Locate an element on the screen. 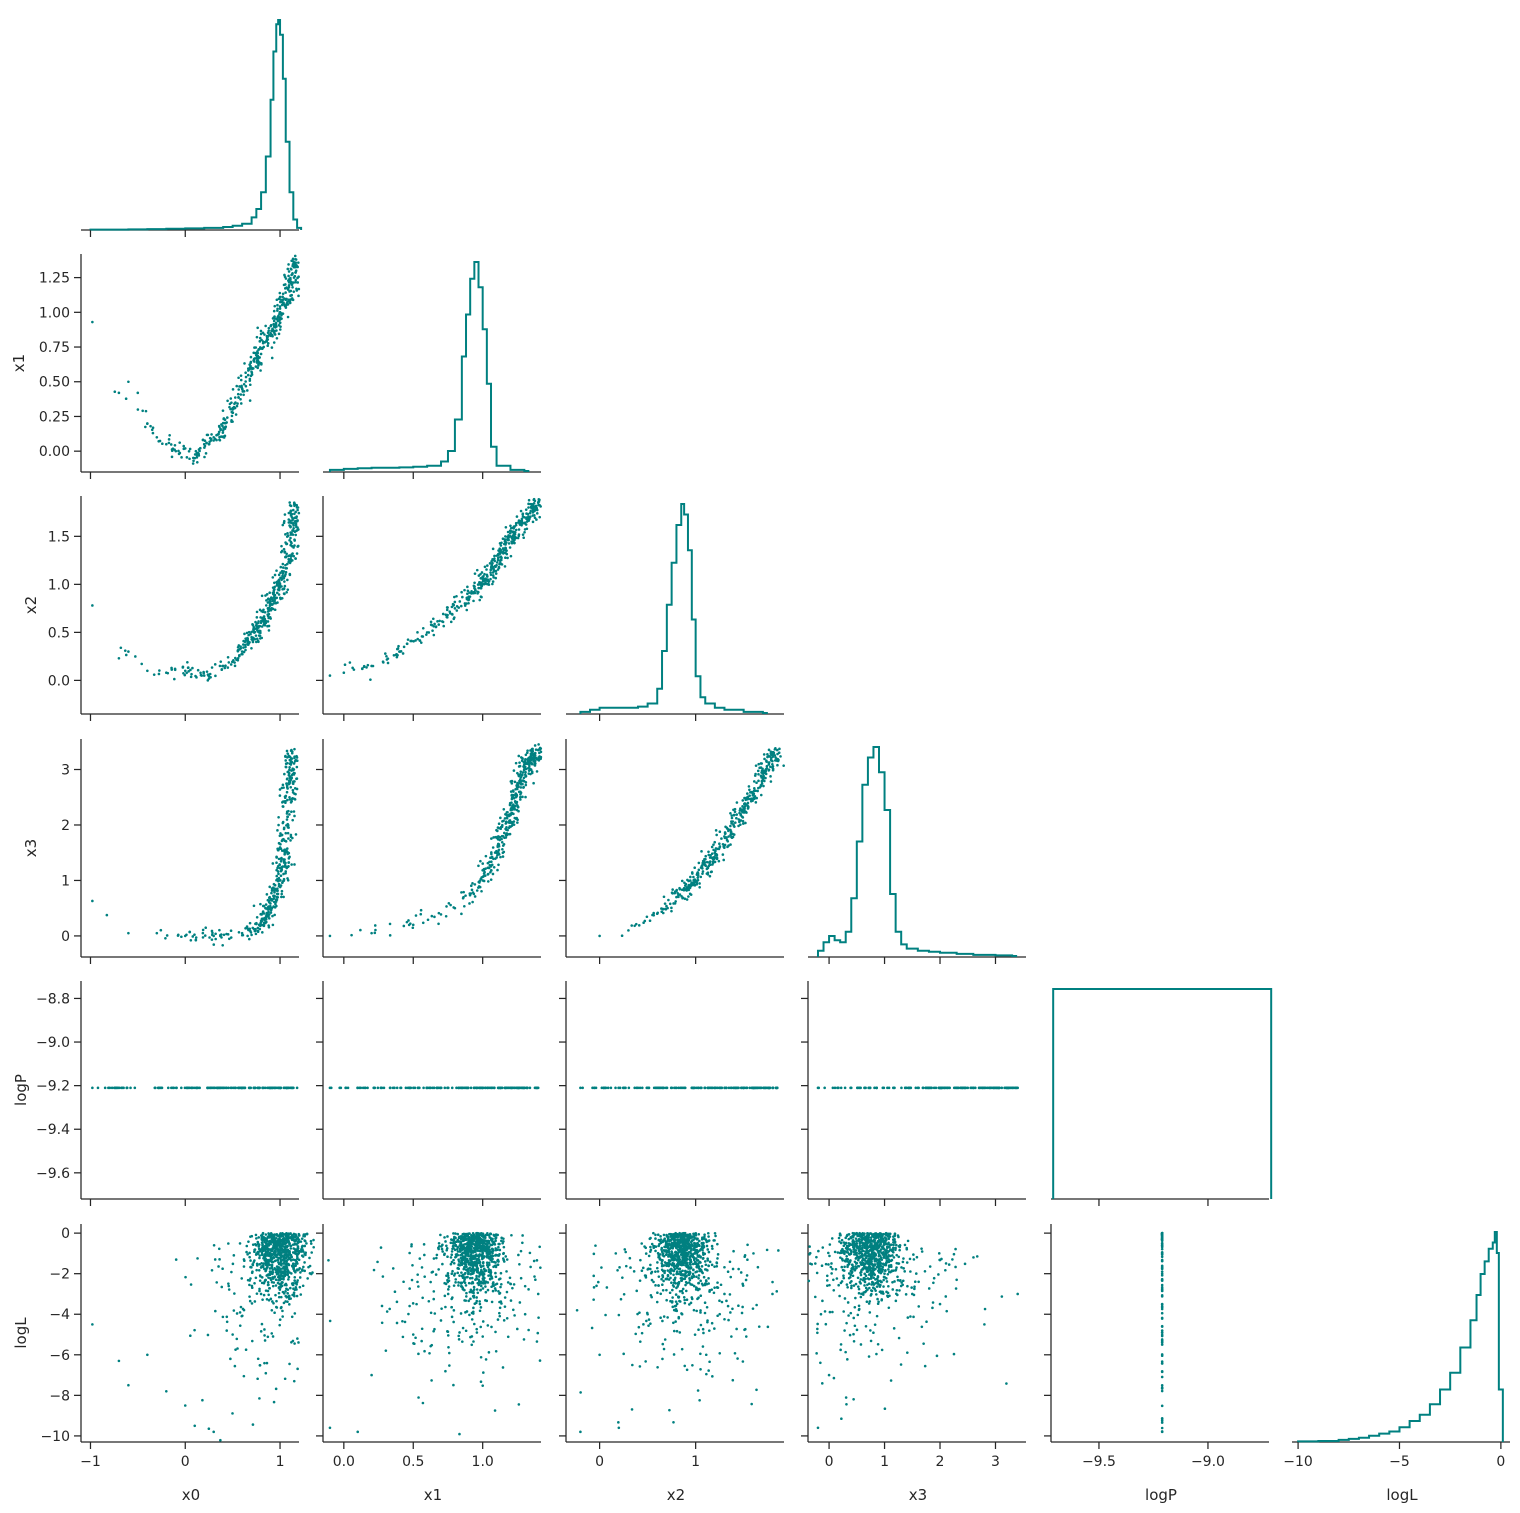  y-tick-label: 0.00 is located at coordinates (54, 452).